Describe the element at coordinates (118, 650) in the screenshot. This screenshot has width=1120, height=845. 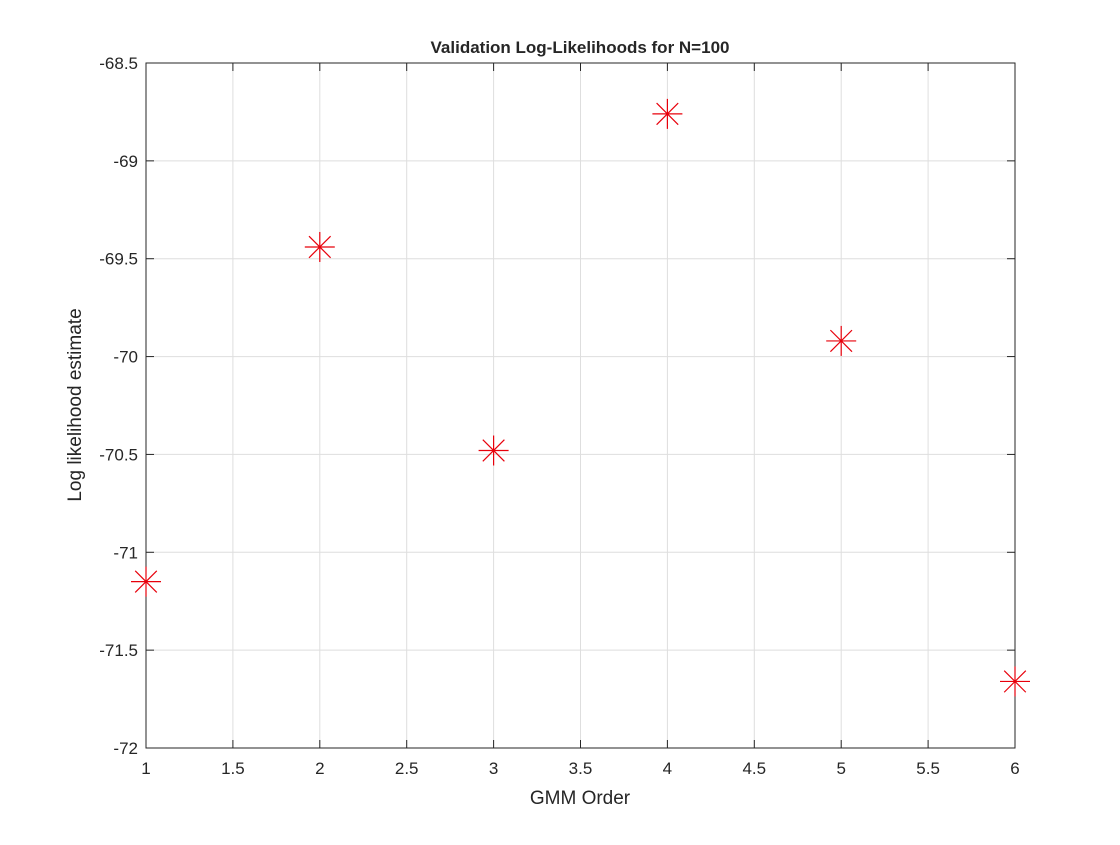
I see `y-tick-label: -71.5` at that location.